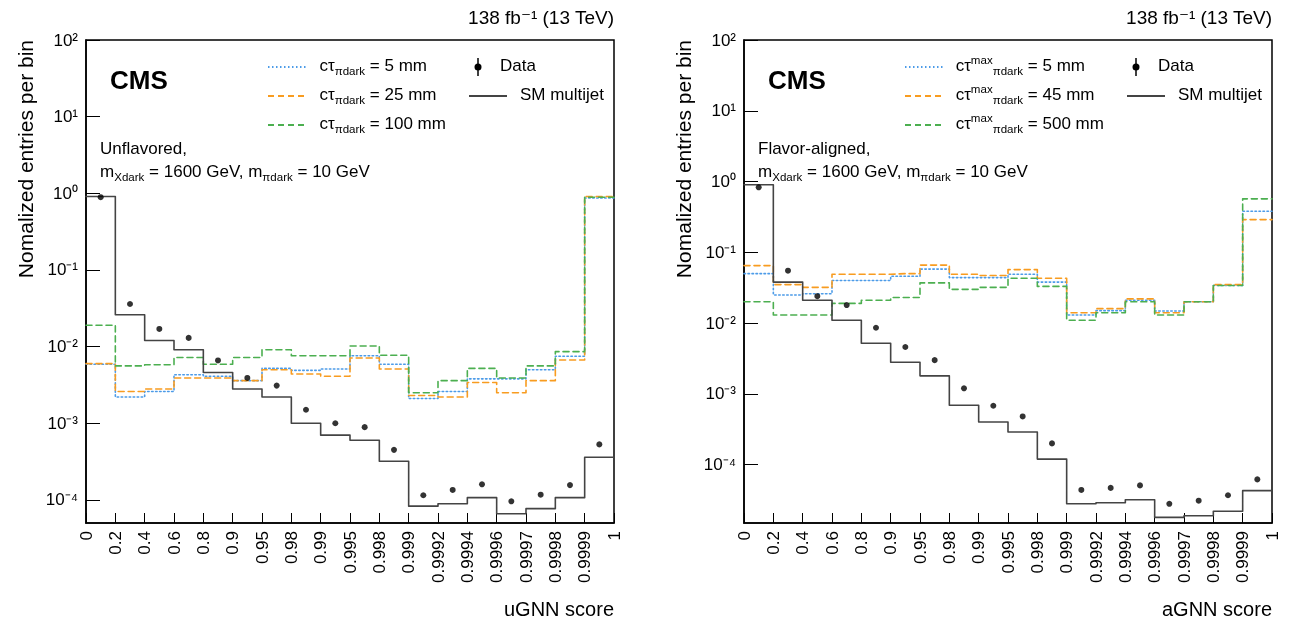 This screenshot has height=623, width=1316. What do you see at coordinates (721, 394) in the screenshot?
I see `y-tick-label: 10⁻³` at bounding box center [721, 394].